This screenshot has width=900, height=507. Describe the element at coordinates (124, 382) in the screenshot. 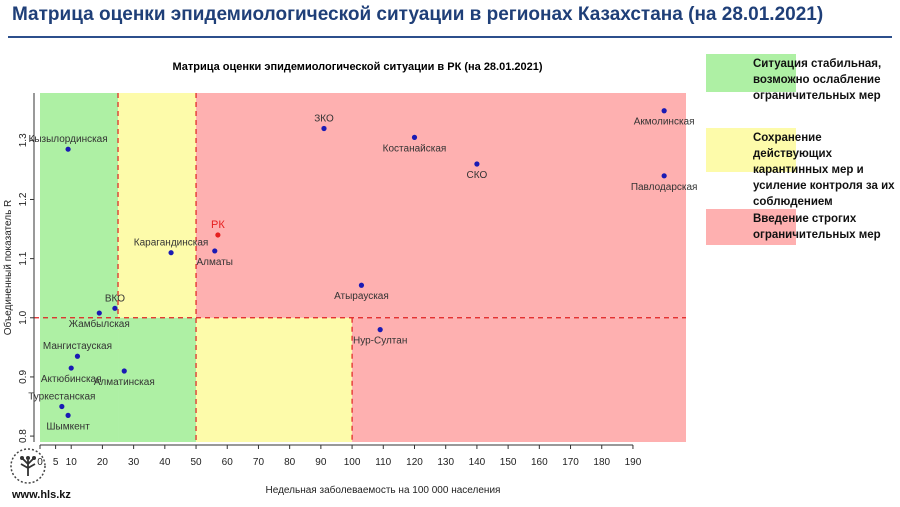

I see `point-label: Алматинская` at that location.